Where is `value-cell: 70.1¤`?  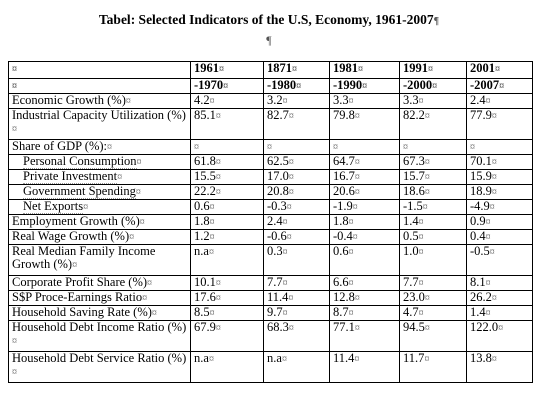 value-cell: 70.1¤ is located at coordinates (499, 162).